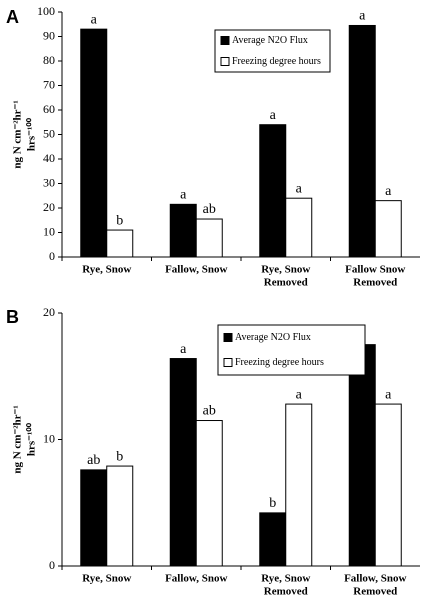 The image size is (440, 605). I want to click on x-tick-label: Fallow Snow, so click(375, 270).